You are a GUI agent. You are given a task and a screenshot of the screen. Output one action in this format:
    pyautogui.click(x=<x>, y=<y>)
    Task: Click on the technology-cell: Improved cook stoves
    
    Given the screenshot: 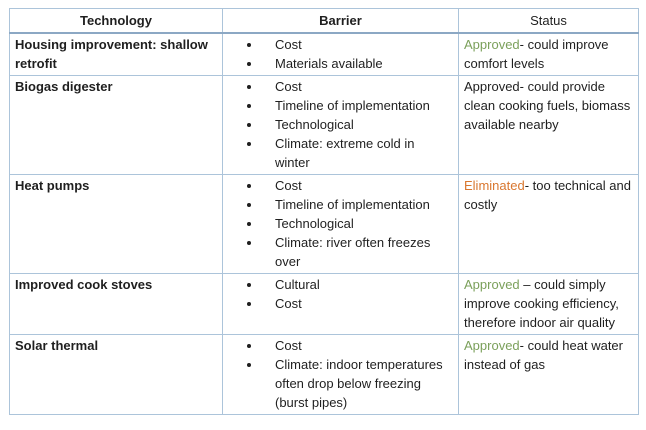 What is the action you would take?
    pyautogui.click(x=116, y=304)
    